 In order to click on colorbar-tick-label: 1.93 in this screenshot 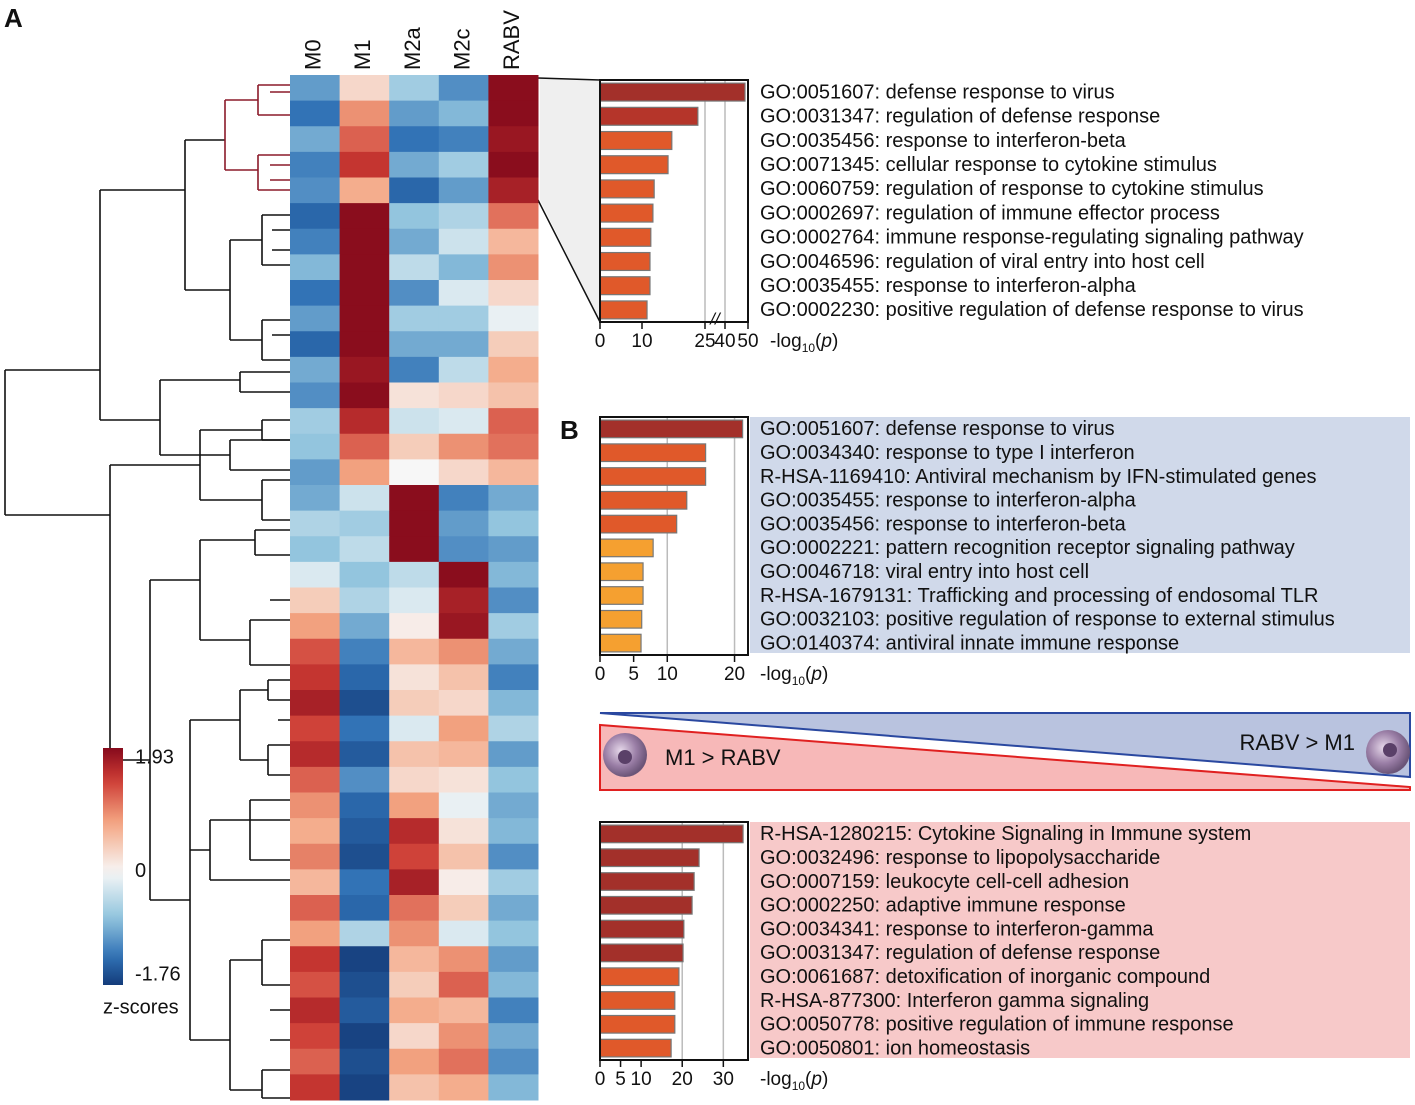, I will do `click(154, 757)`.